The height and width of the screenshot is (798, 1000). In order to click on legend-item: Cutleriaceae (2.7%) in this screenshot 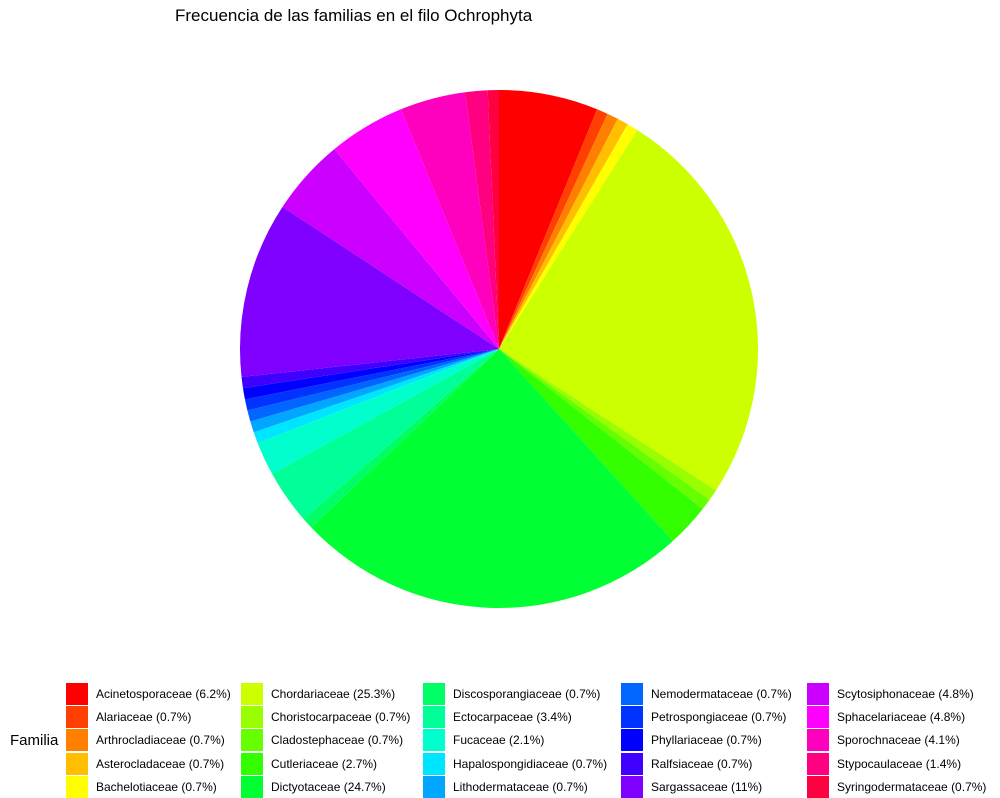, I will do `click(309, 763)`.